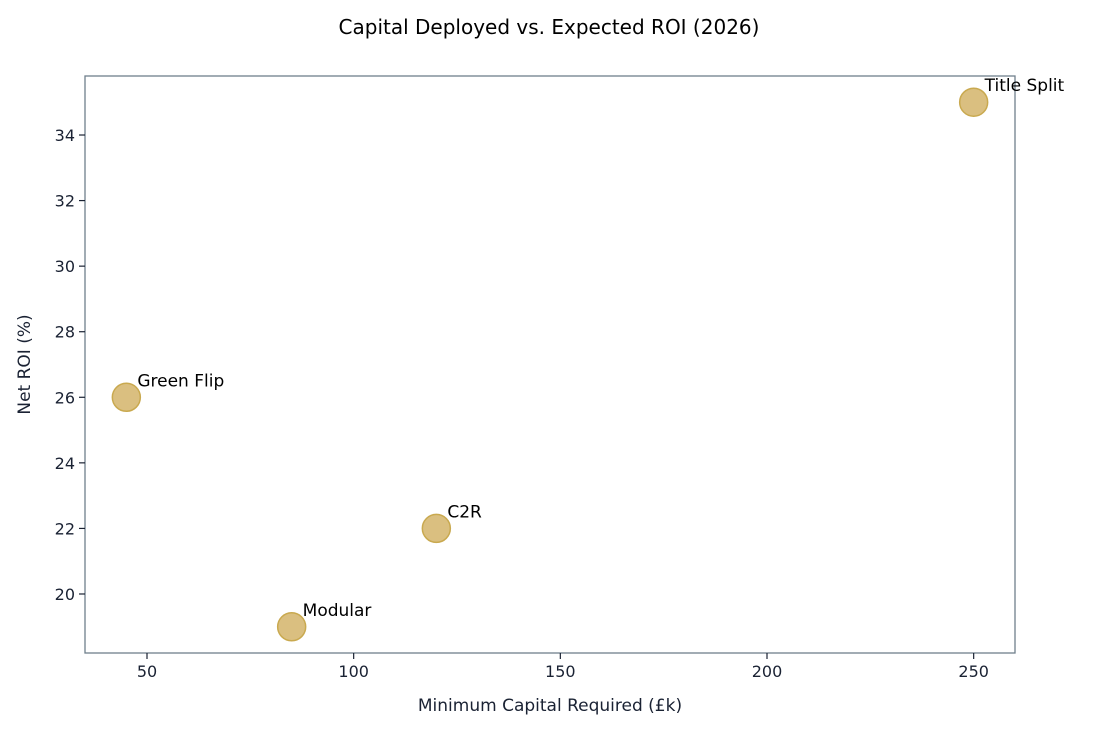  I want to click on y-tick-label: 32, so click(65, 201).